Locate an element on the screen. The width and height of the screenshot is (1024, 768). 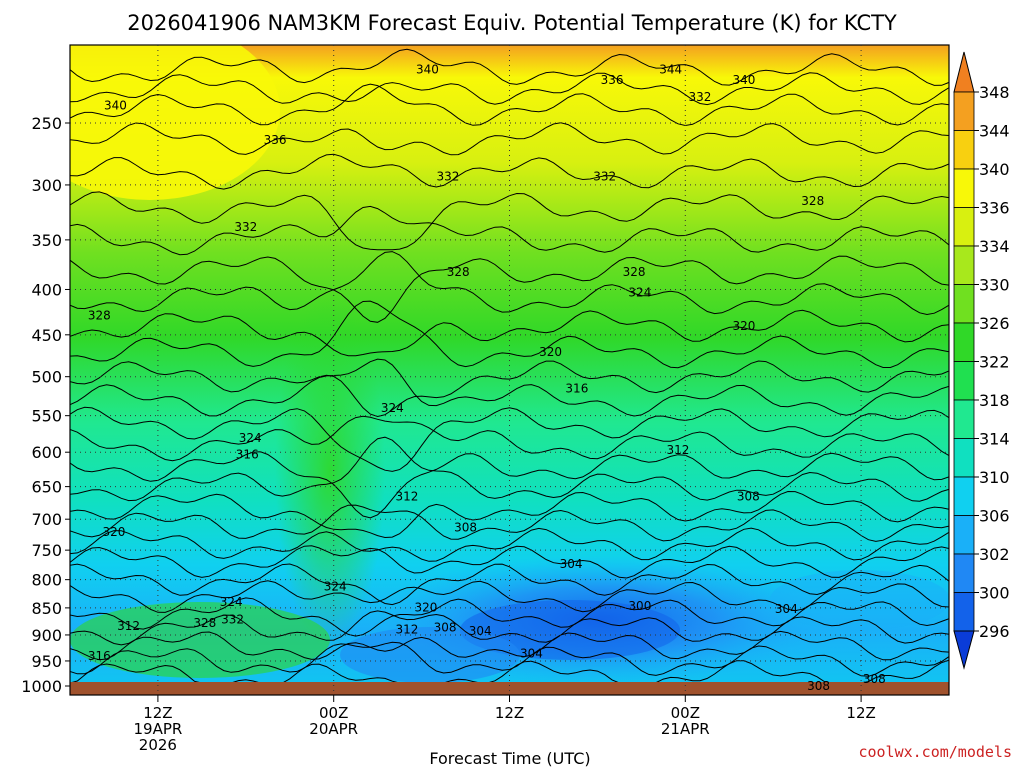
contour-label-10: 332 is located at coordinates (245, 227).